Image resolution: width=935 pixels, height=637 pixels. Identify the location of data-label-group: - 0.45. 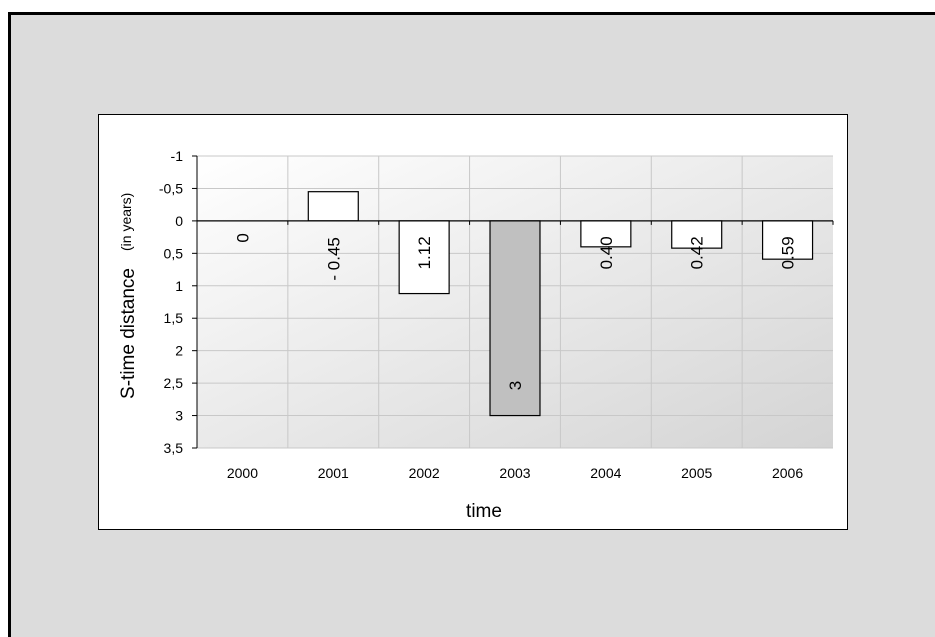
(333, 258).